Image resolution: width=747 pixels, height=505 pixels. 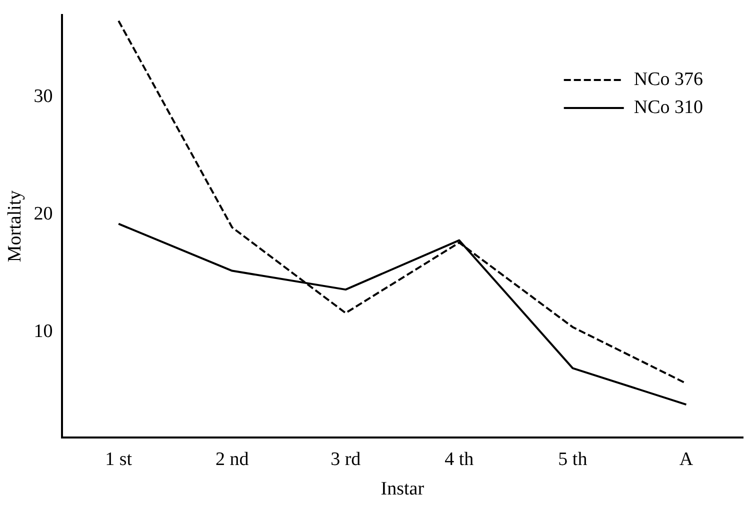 I want to click on x-tick-label: 2 nd, so click(x=232, y=459).